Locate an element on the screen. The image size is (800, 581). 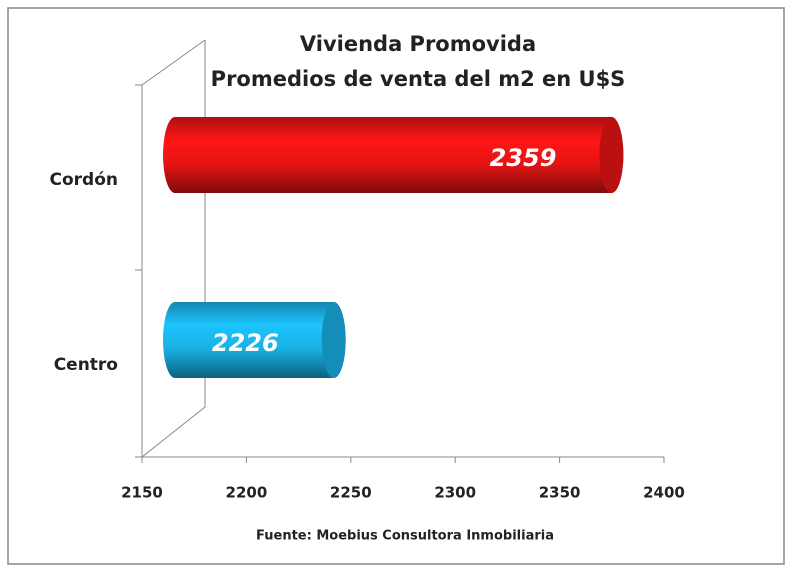
x-tick-label: 2250 is located at coordinates (351, 493).